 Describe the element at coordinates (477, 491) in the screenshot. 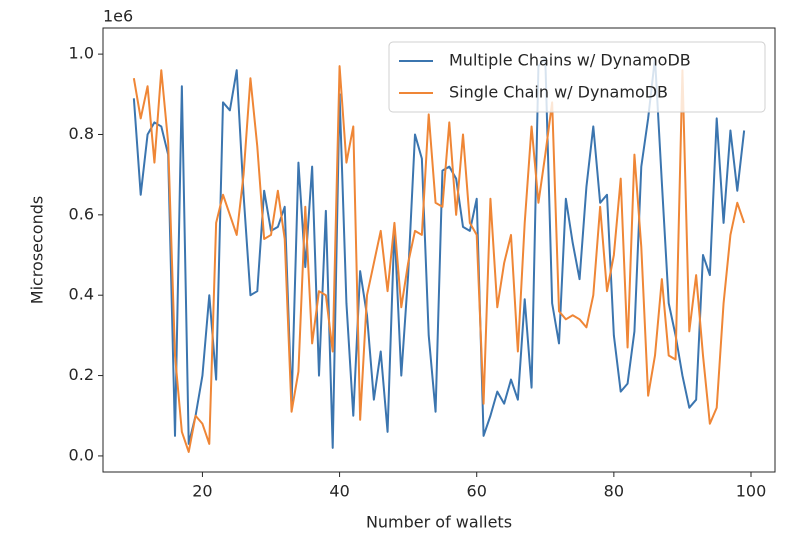

I see `x-tick-label: 60` at that location.